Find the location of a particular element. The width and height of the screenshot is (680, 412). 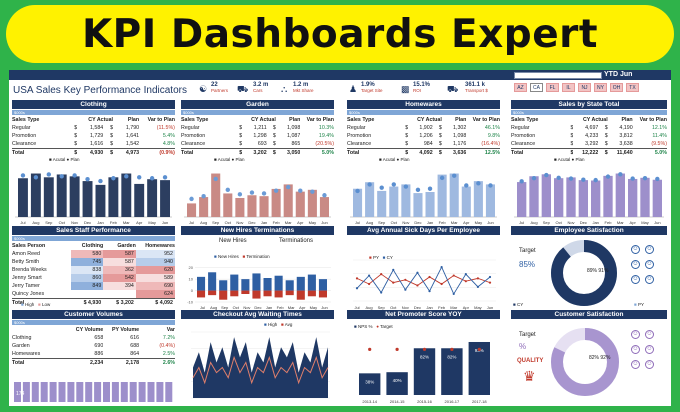

tick-label: 2015-16 is located at coordinates (424, 401).